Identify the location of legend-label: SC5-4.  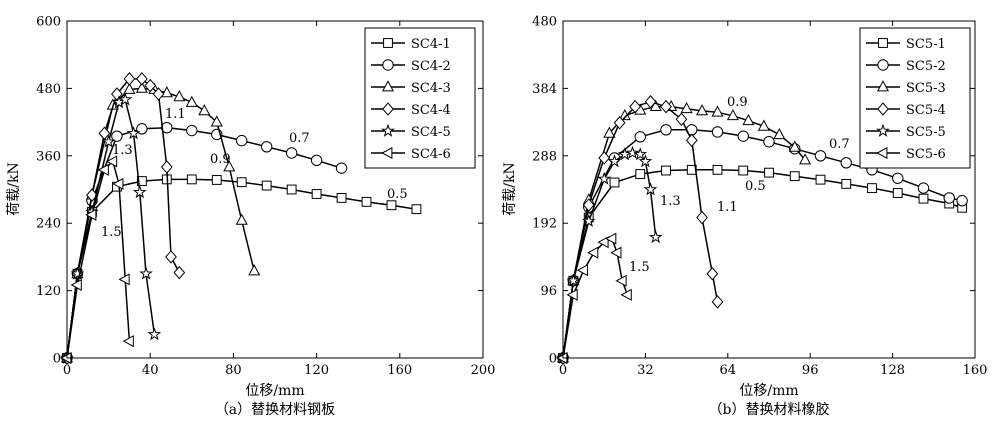
(926, 110).